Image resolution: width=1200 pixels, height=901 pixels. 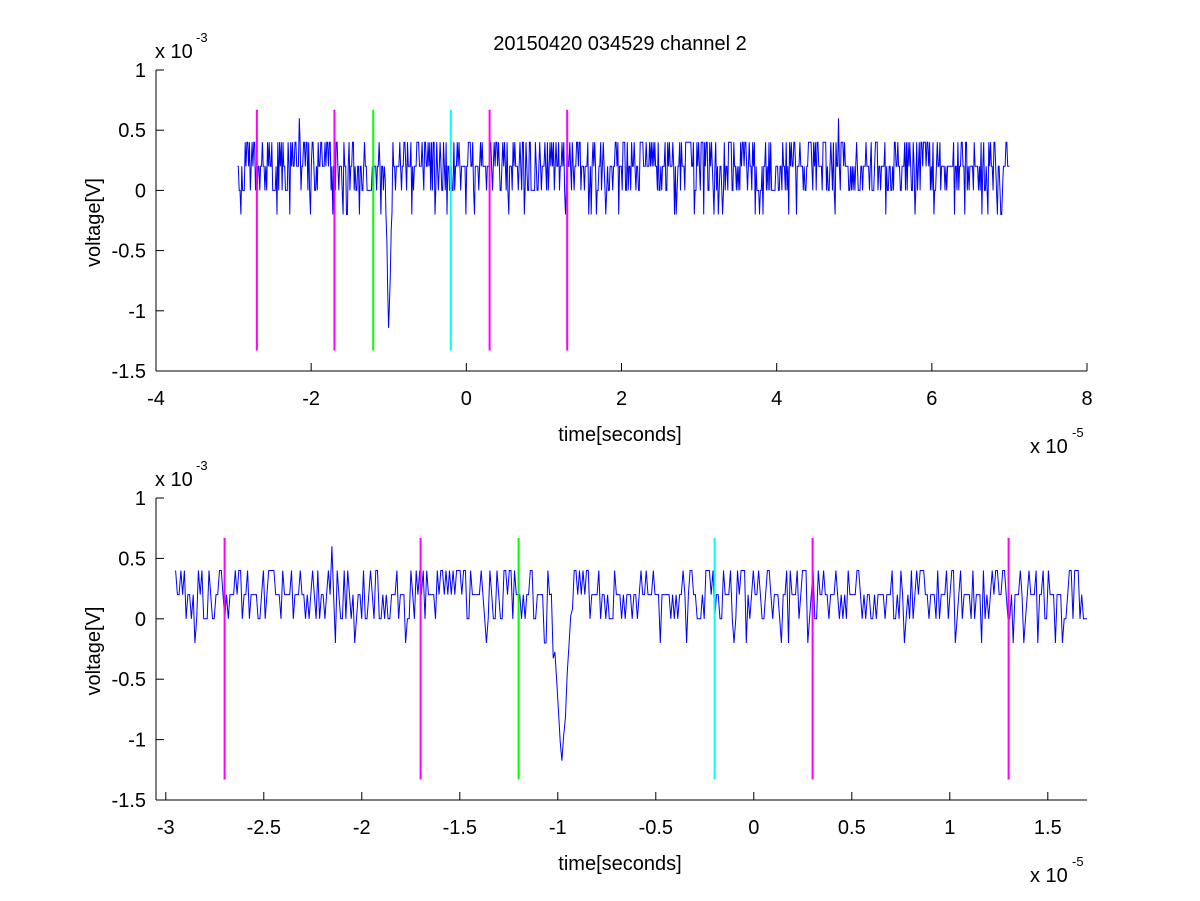 What do you see at coordinates (264, 828) in the screenshot?
I see `x-tick-label: -2.5` at bounding box center [264, 828].